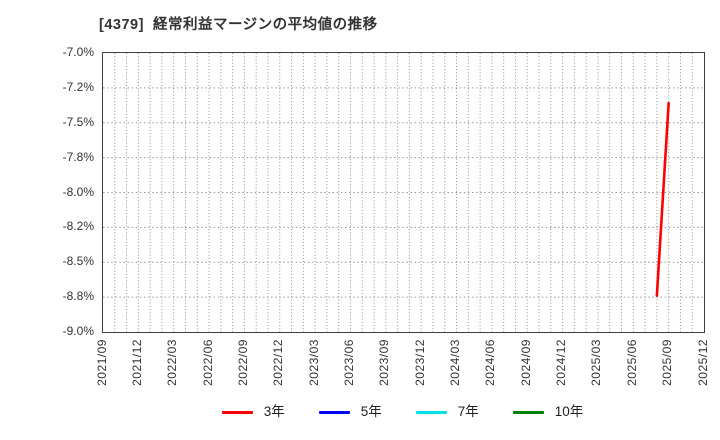  I want to click on x-tick-label: 2025/12, so click(702, 362).